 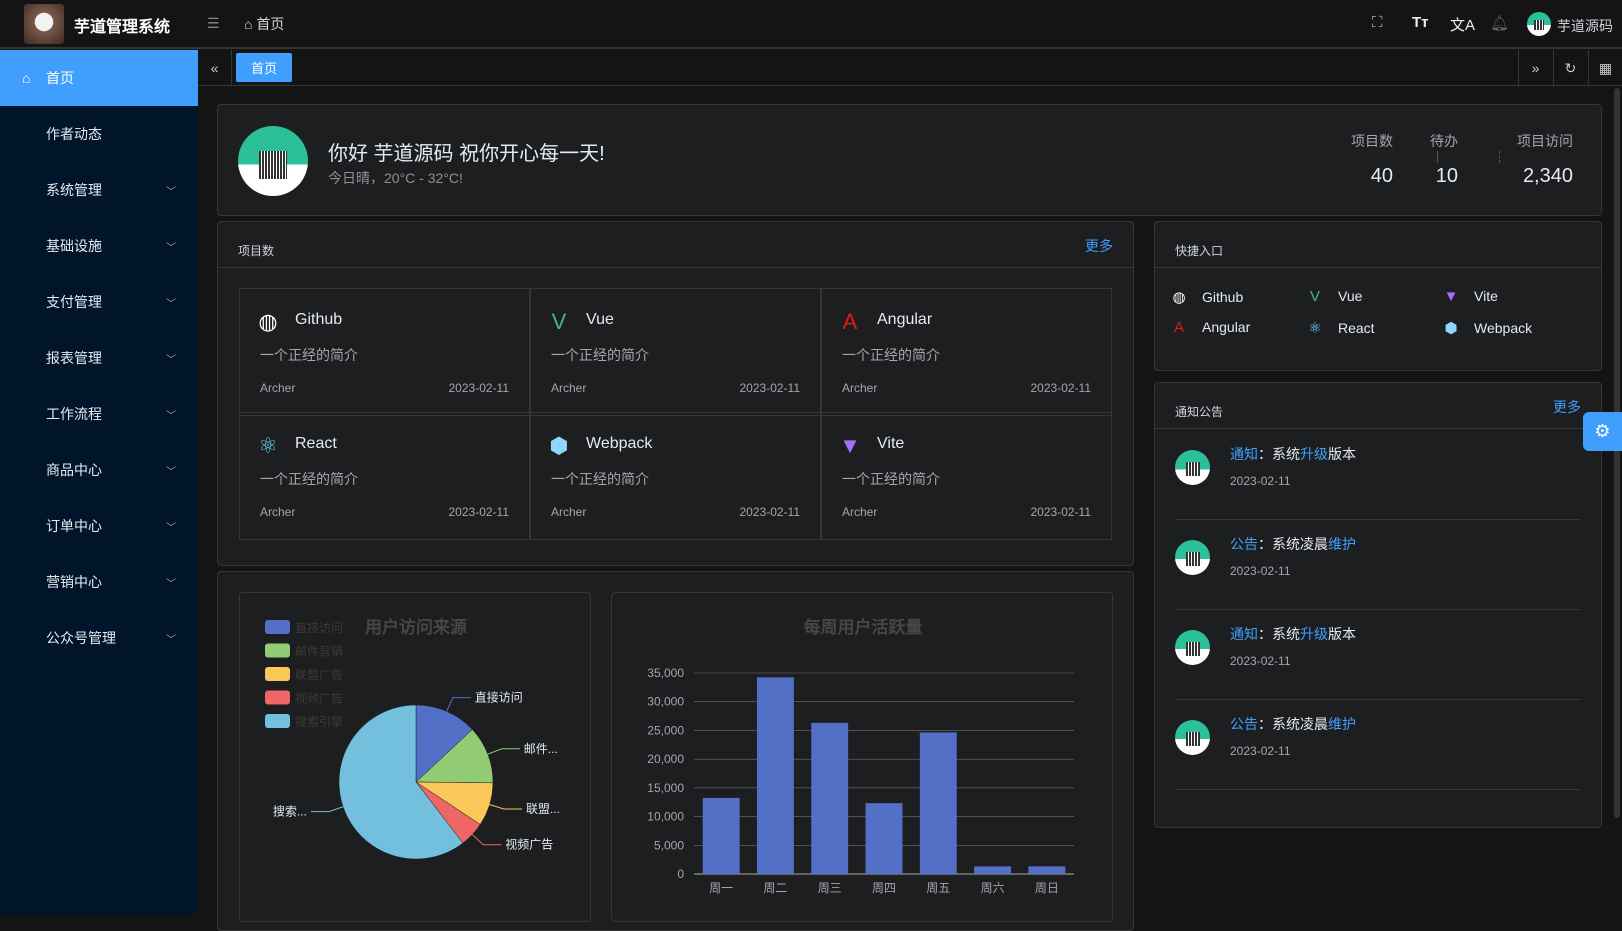 I want to click on vue-icon: V, so click(x=1314, y=296).